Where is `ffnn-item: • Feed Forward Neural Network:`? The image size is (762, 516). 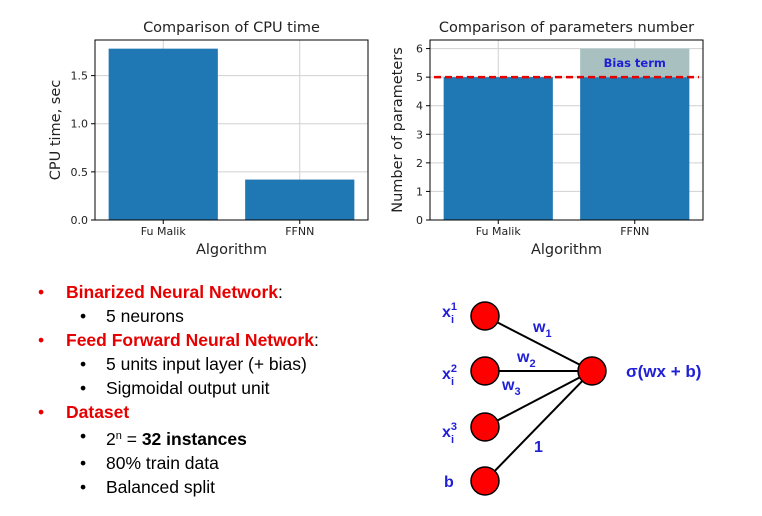
ffnn-item: • Feed Forward Neural Network: is located at coordinates (223, 340).